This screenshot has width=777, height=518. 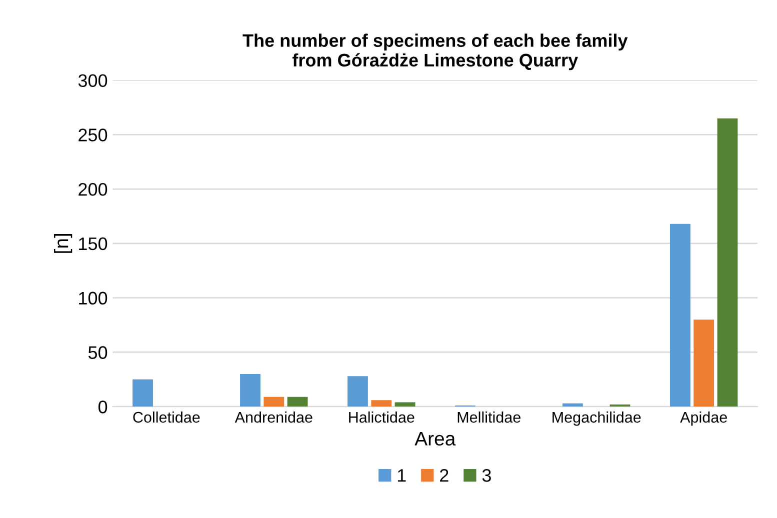 What do you see at coordinates (63, 243) in the screenshot?
I see `y-axis-title: [n]` at bounding box center [63, 243].